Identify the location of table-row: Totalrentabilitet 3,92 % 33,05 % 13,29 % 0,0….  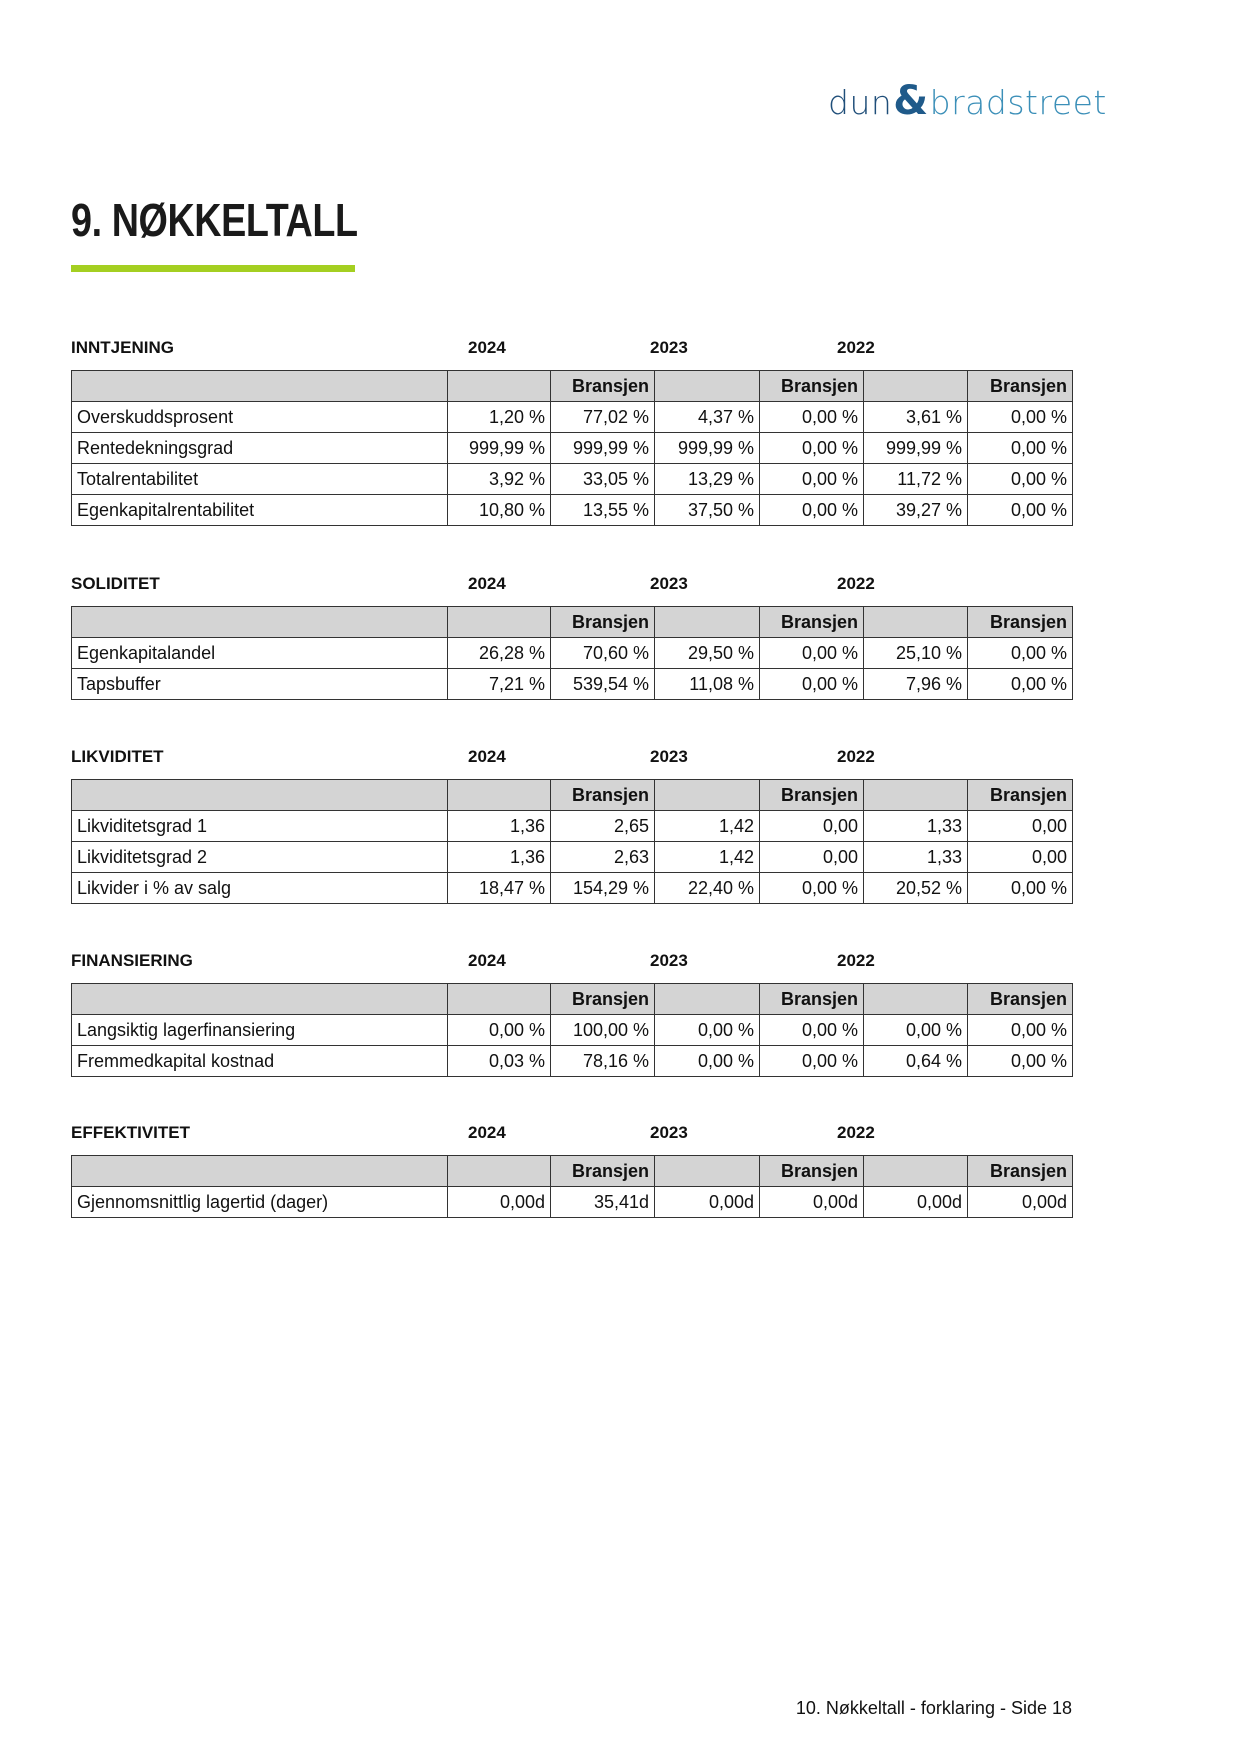
(572, 479).